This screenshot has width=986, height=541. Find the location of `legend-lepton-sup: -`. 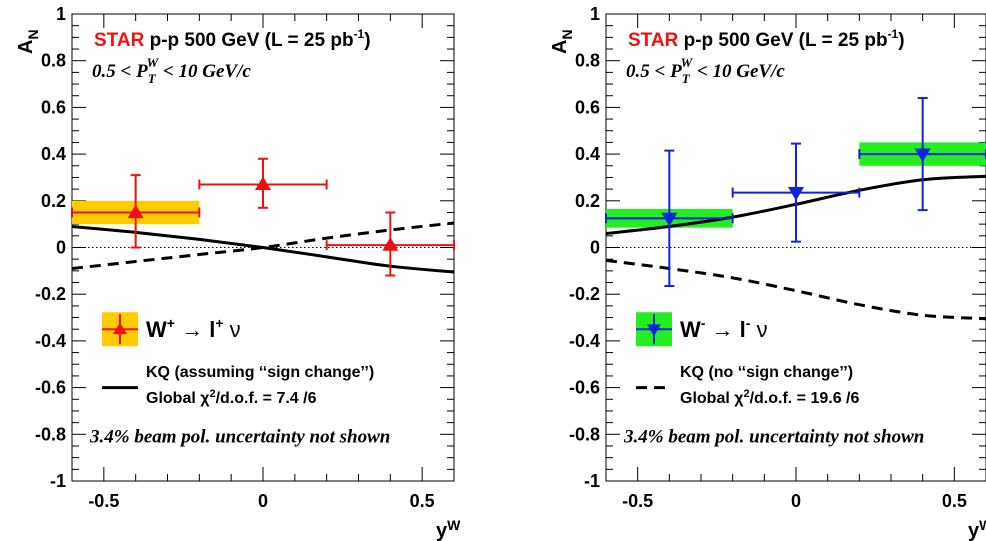

legend-lepton-sup: - is located at coordinates (748, 323).